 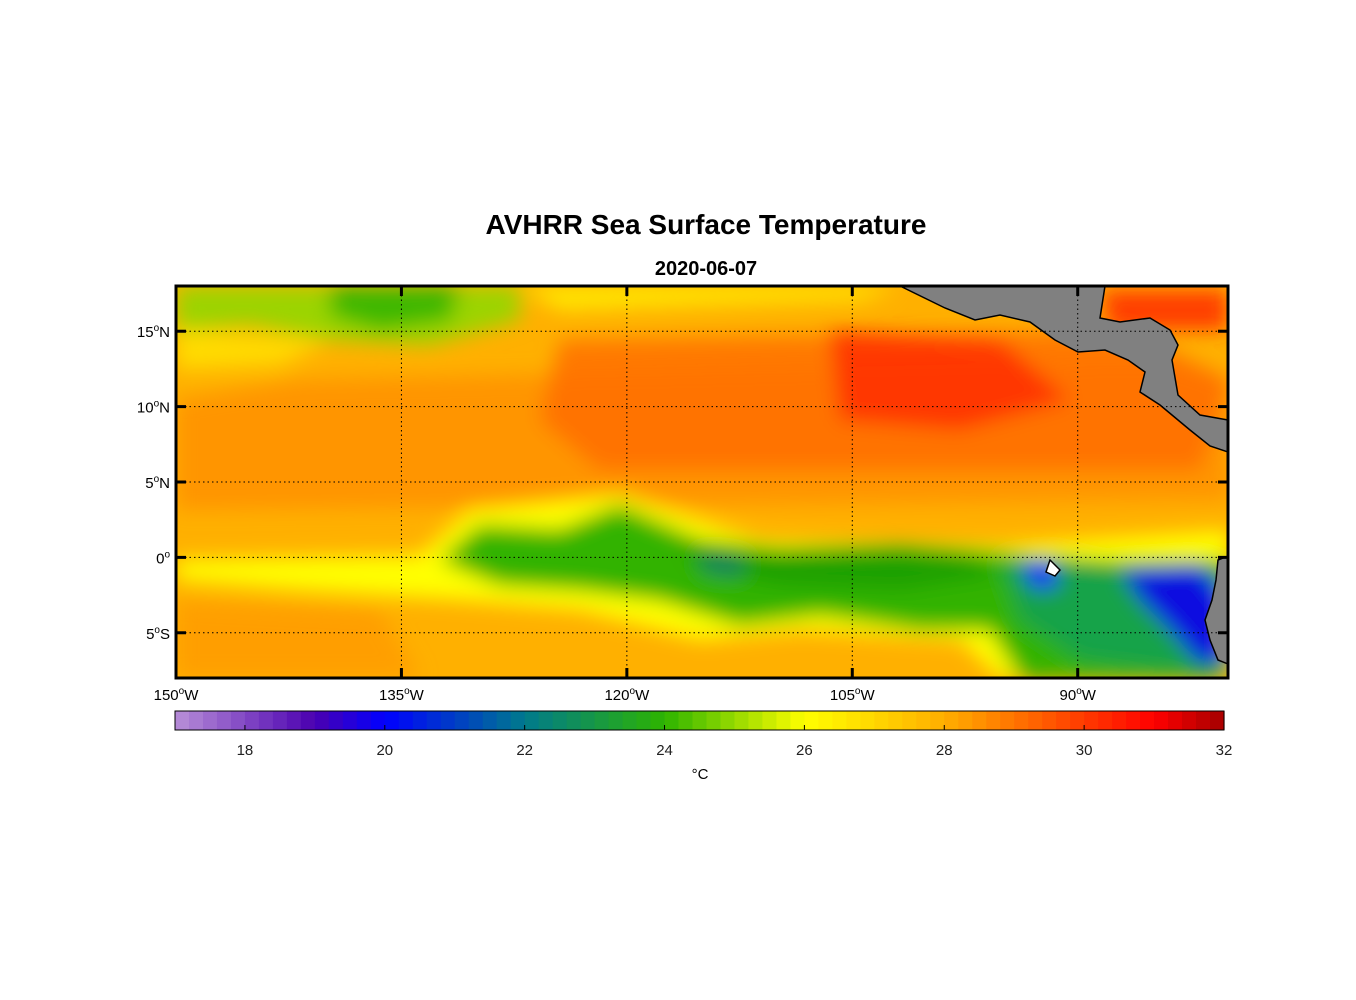 What do you see at coordinates (153, 408) in the screenshot?
I see `lat-tick-label: 10oN` at bounding box center [153, 408].